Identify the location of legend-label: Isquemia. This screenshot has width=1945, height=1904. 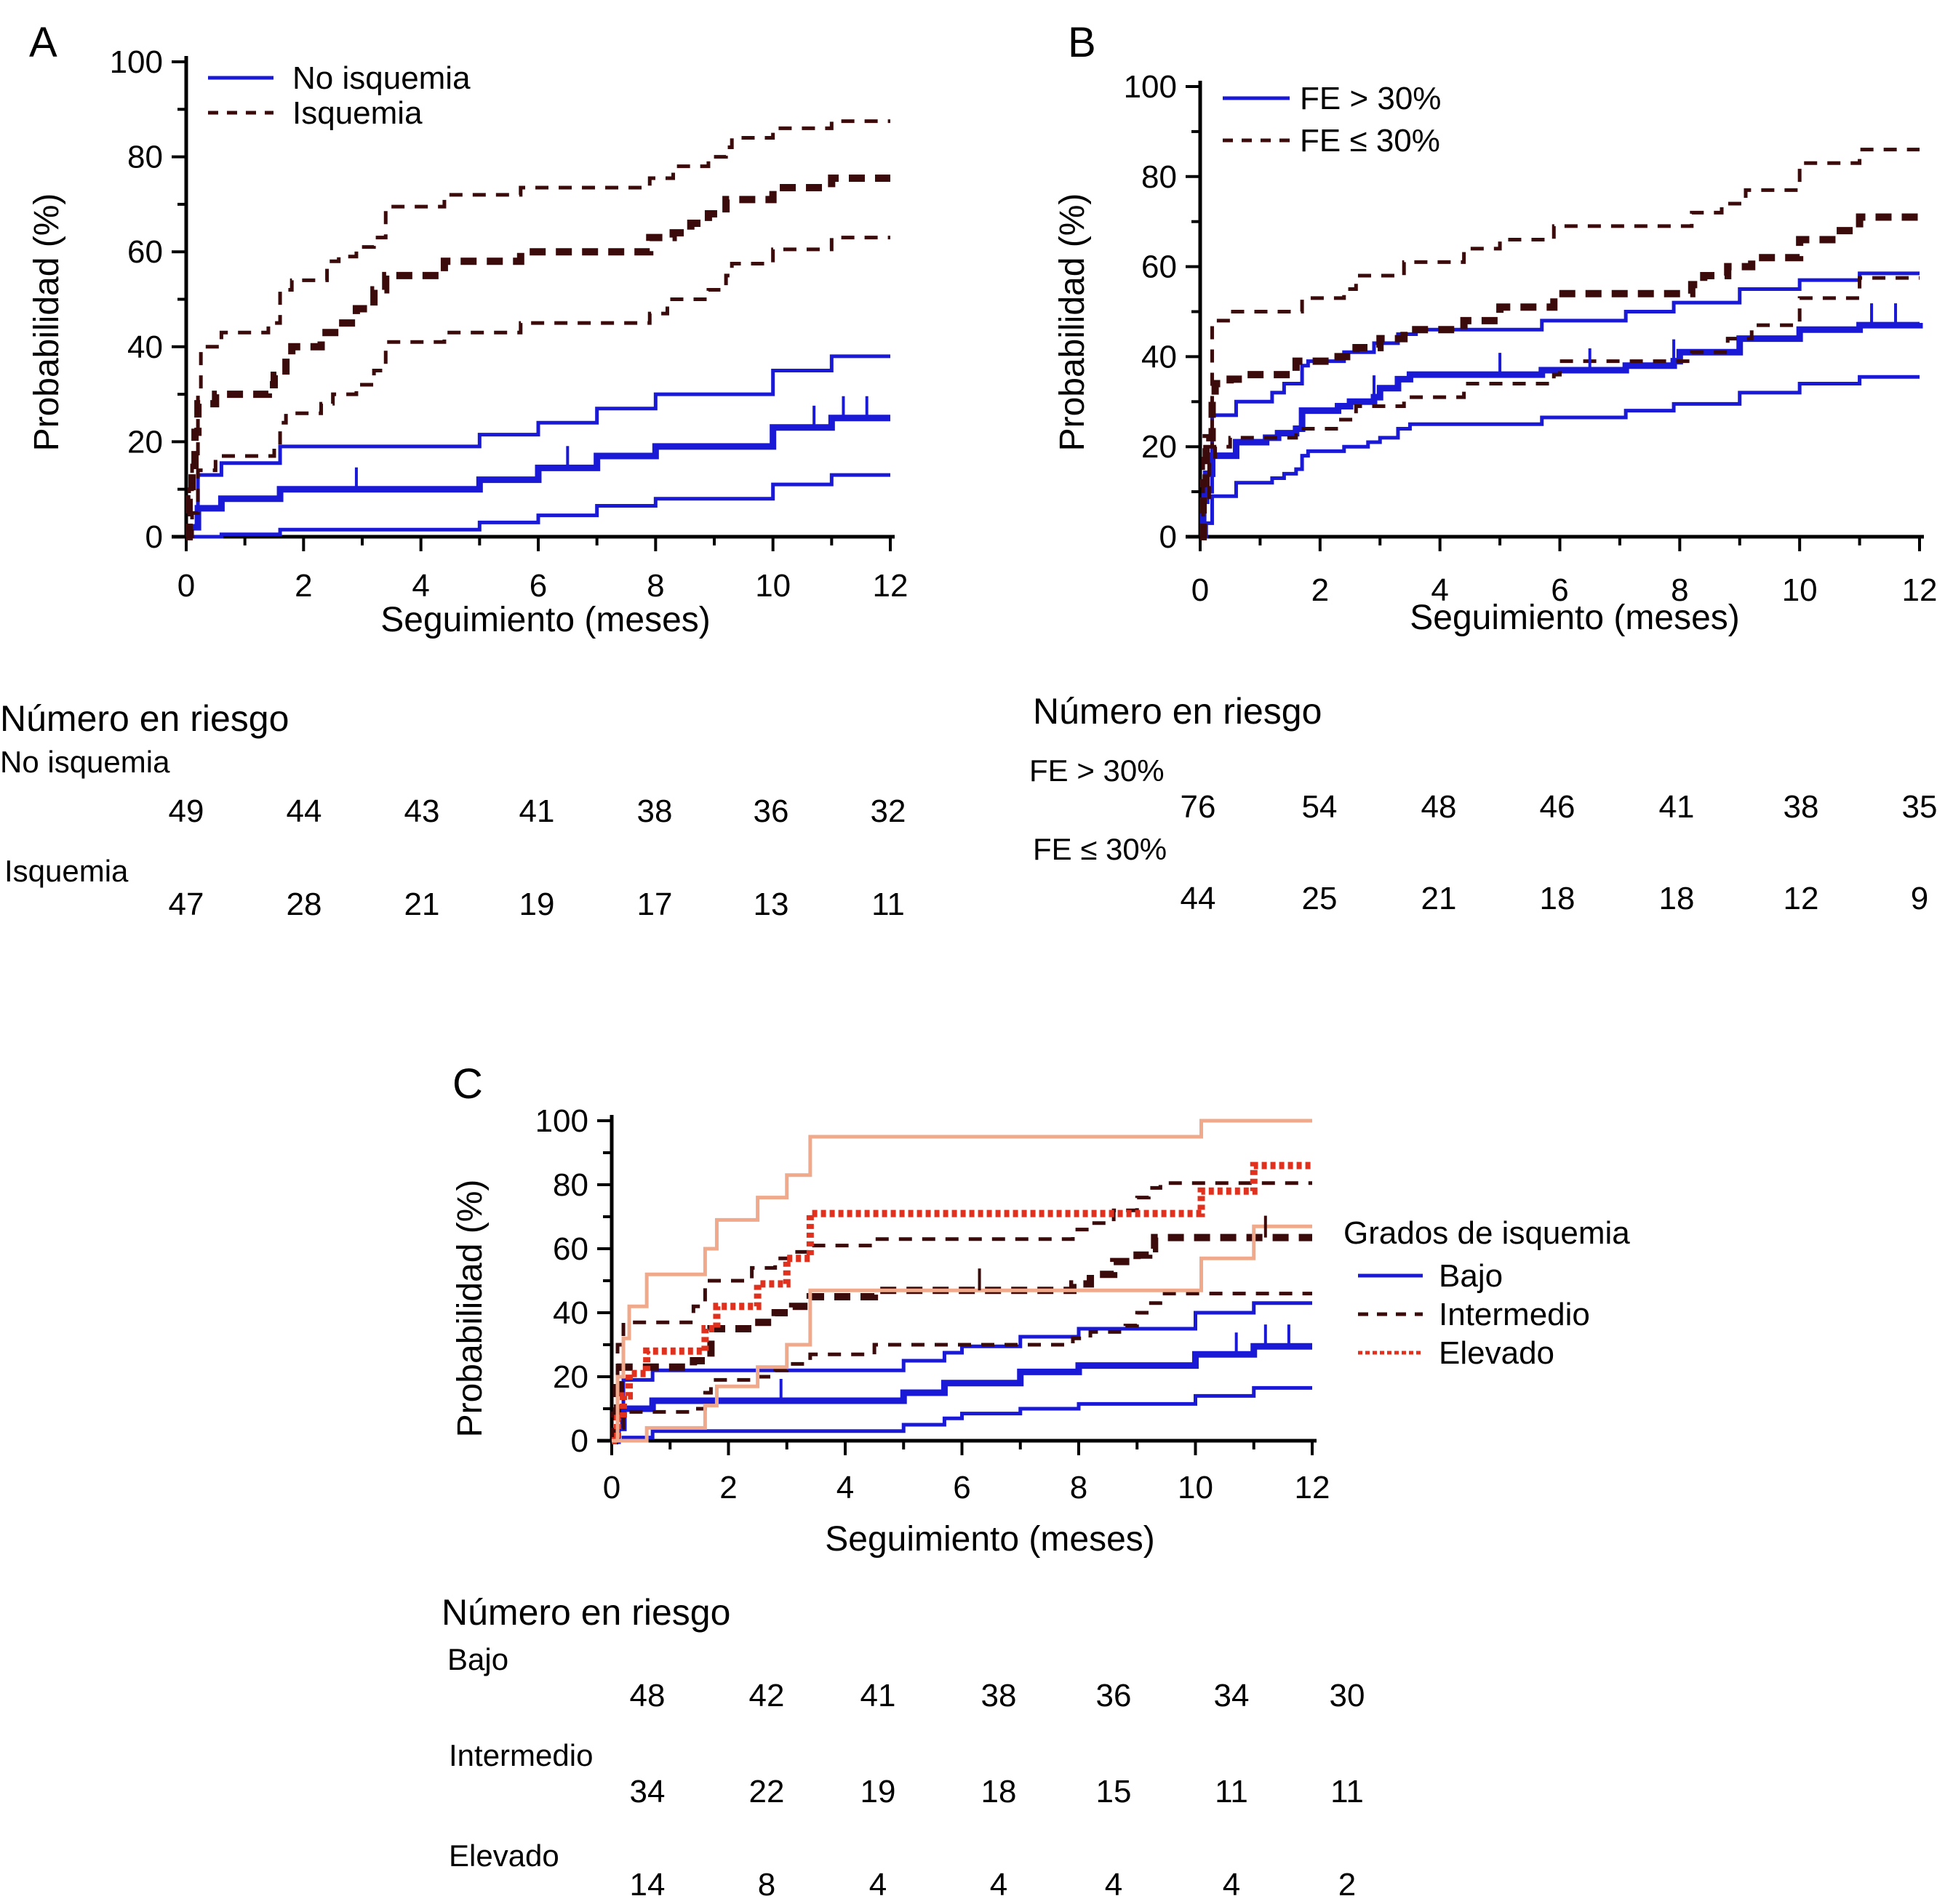
(357, 113).